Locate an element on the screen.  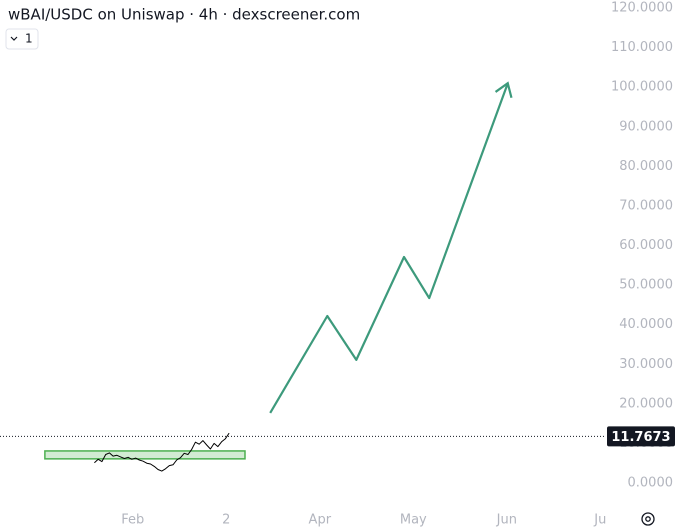
y-tick-label: 100.0000 is located at coordinates (642, 87).